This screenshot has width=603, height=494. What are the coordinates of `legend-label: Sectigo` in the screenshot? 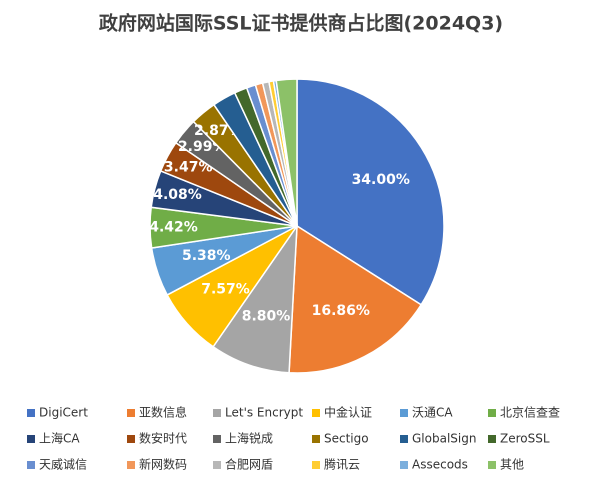 It's located at (346, 439).